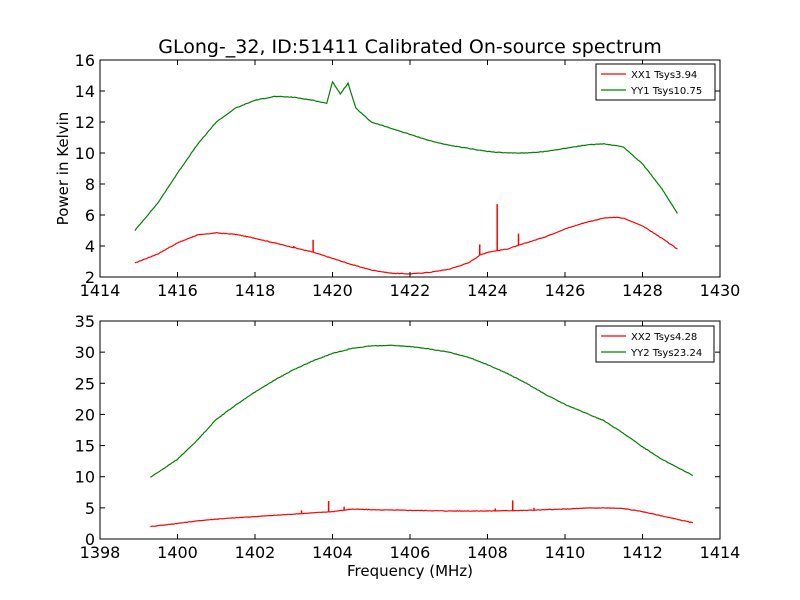 This screenshot has width=800, height=600. What do you see at coordinates (332, 552) in the screenshot?
I see `bottom-xtick-label: 1404` at bounding box center [332, 552].